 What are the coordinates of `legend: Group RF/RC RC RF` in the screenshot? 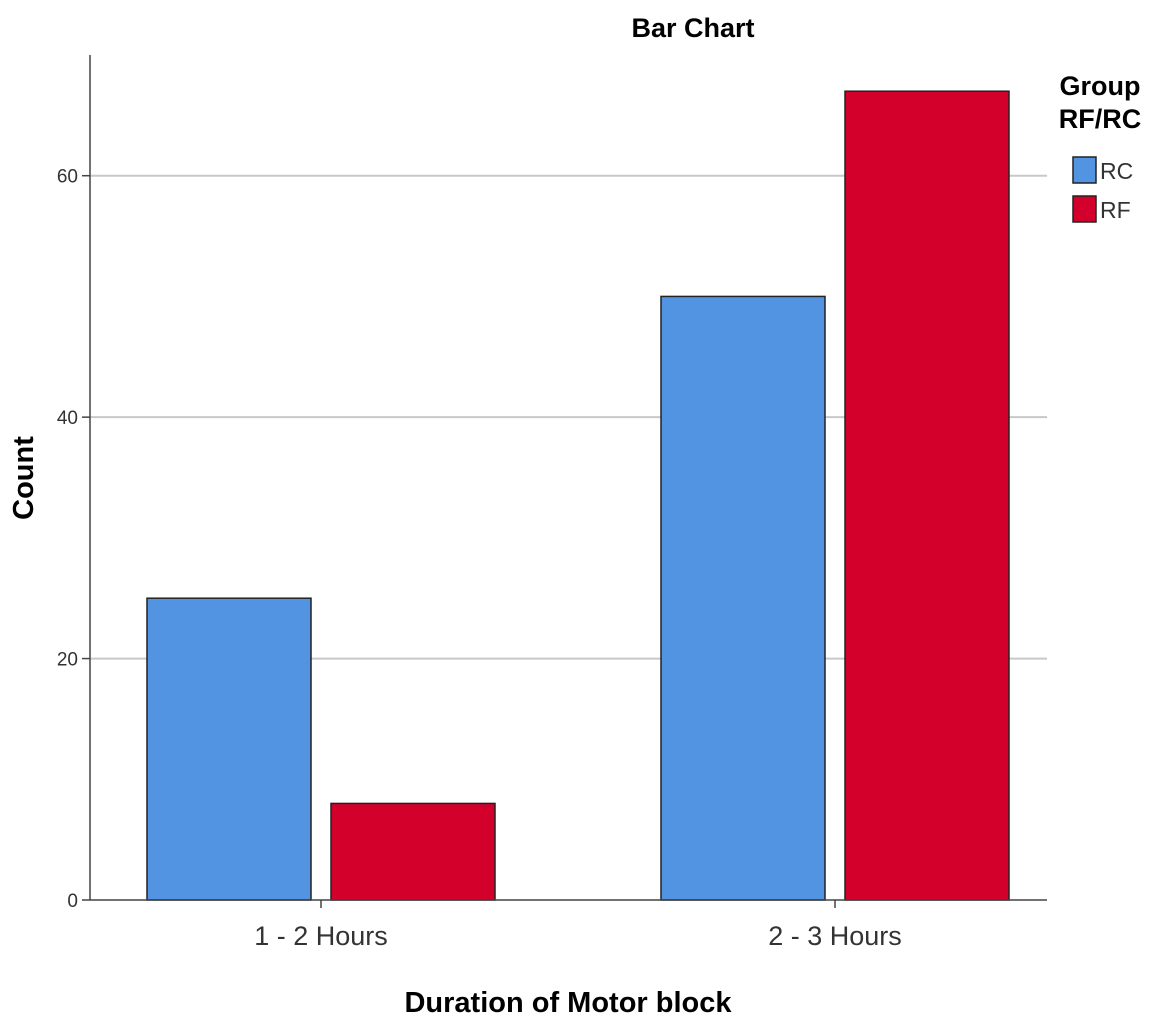 It's located at (1100, 147).